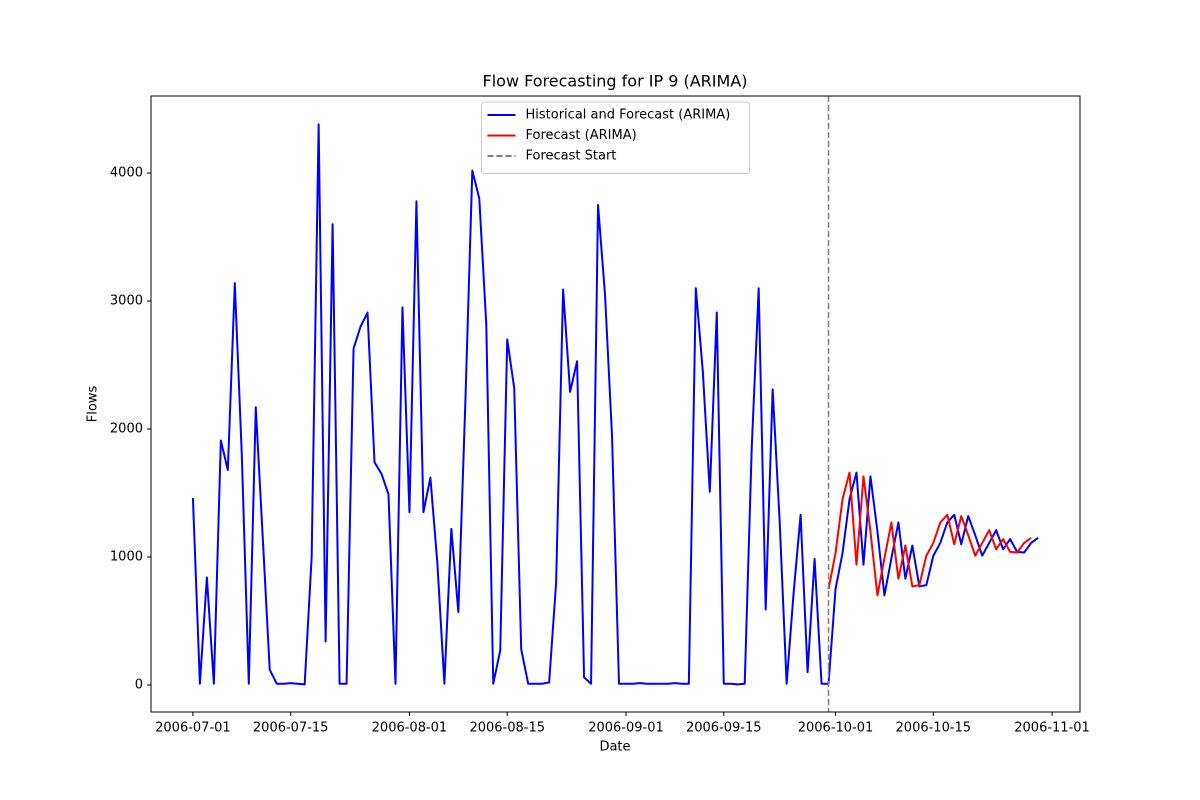 The image size is (1200, 800). What do you see at coordinates (93, 404) in the screenshot?
I see `y-axis-label: Flows` at bounding box center [93, 404].